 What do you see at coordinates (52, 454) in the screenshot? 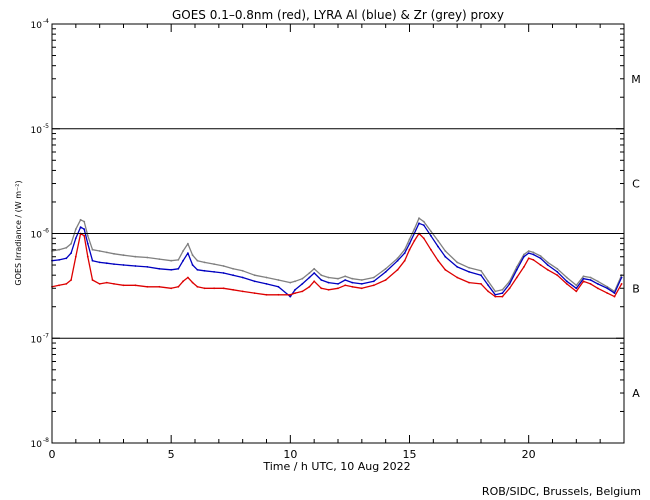
I see `x-tick-label-0: 0` at bounding box center [52, 454].